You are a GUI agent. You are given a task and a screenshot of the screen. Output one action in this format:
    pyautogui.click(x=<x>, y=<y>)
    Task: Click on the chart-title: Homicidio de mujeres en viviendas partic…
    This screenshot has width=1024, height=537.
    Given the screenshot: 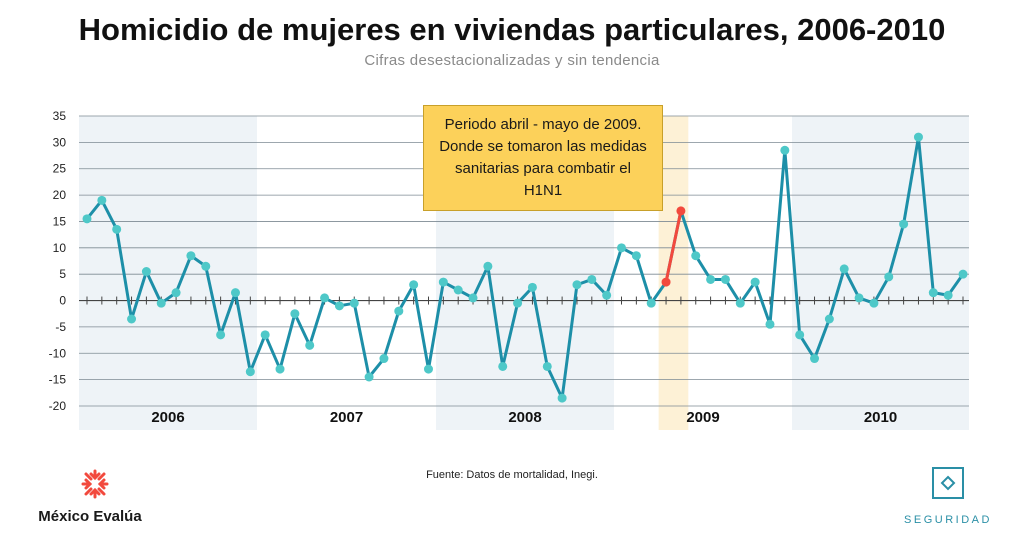 What is the action you would take?
    pyautogui.click(x=512, y=29)
    